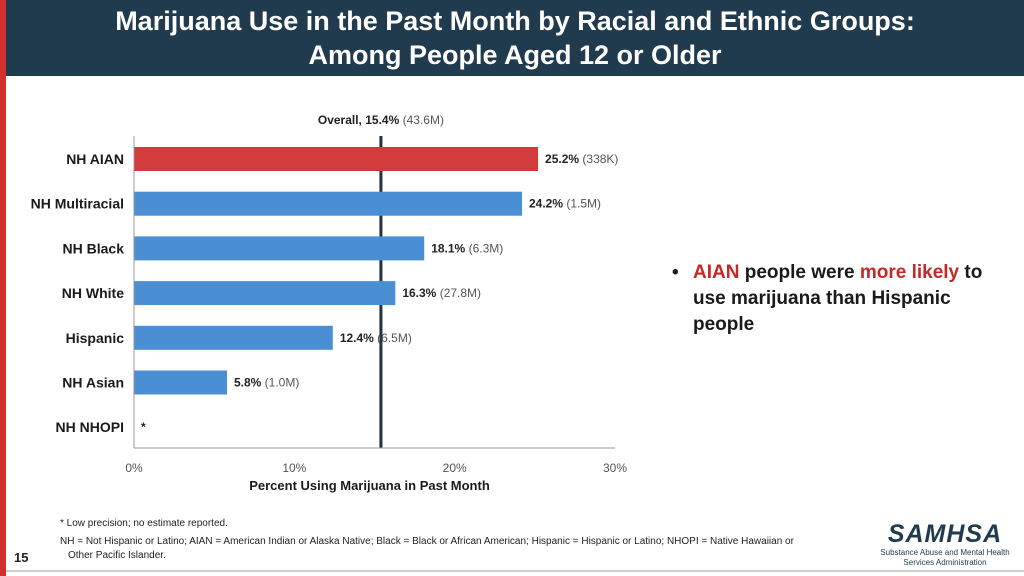 This screenshot has width=1024, height=576. What do you see at coordinates (93, 383) in the screenshot?
I see `category-label-nh-asian: NH Asian` at bounding box center [93, 383].